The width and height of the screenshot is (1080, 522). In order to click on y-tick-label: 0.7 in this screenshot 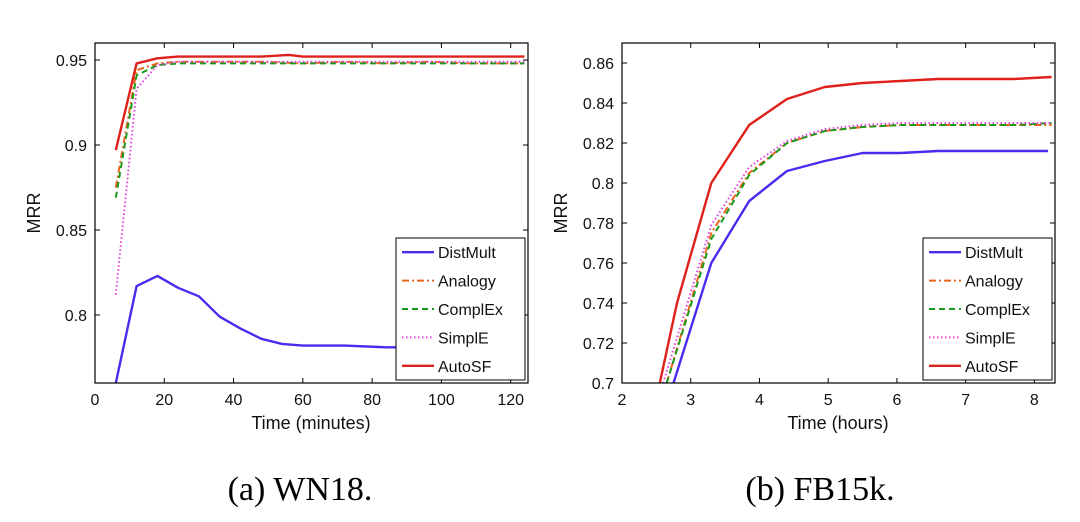, I will do `click(603, 384)`.